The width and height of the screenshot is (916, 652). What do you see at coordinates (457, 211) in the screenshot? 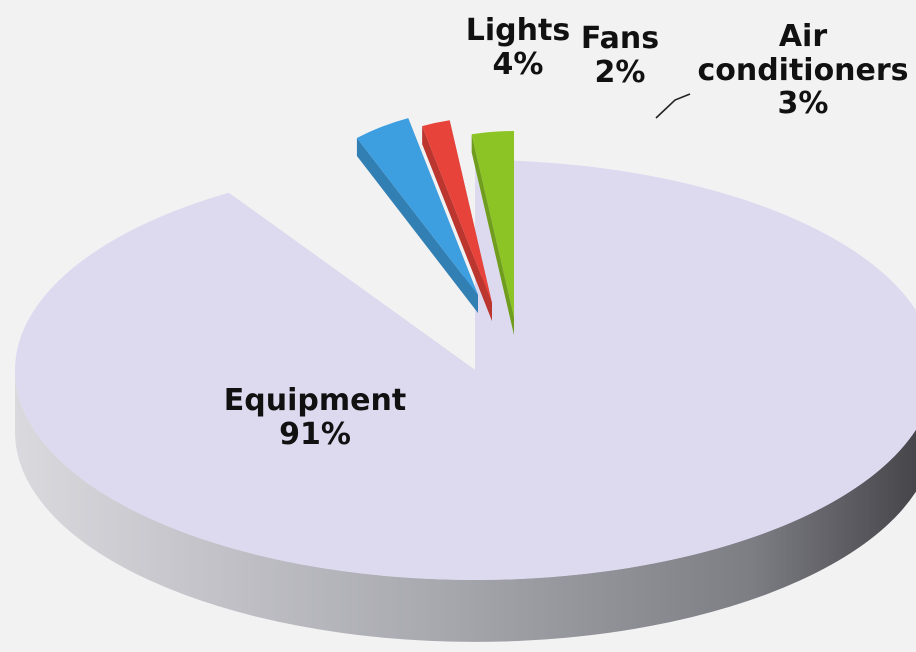
I see `slice-fans-top` at bounding box center [457, 211].